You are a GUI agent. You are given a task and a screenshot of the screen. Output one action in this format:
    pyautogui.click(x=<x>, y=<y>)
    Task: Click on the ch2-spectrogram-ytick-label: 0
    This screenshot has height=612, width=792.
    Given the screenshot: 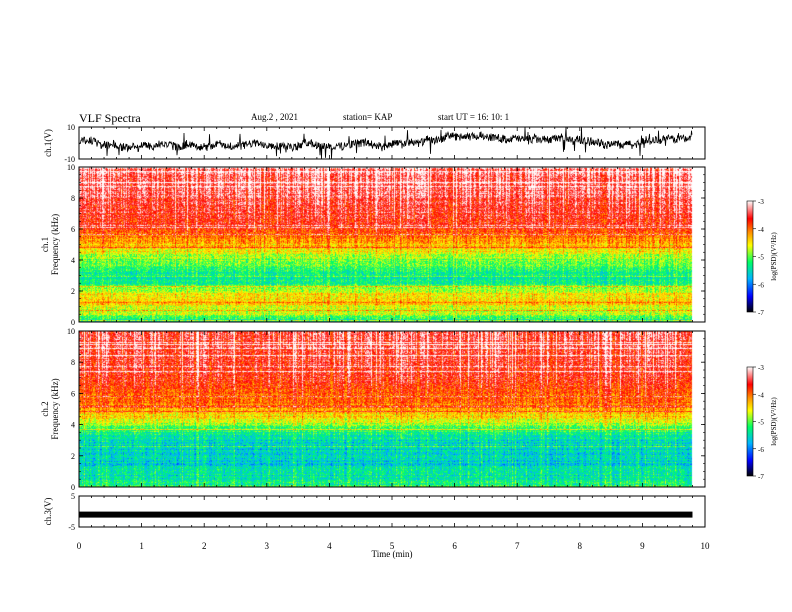 What is the action you would take?
    pyautogui.click(x=73, y=487)
    